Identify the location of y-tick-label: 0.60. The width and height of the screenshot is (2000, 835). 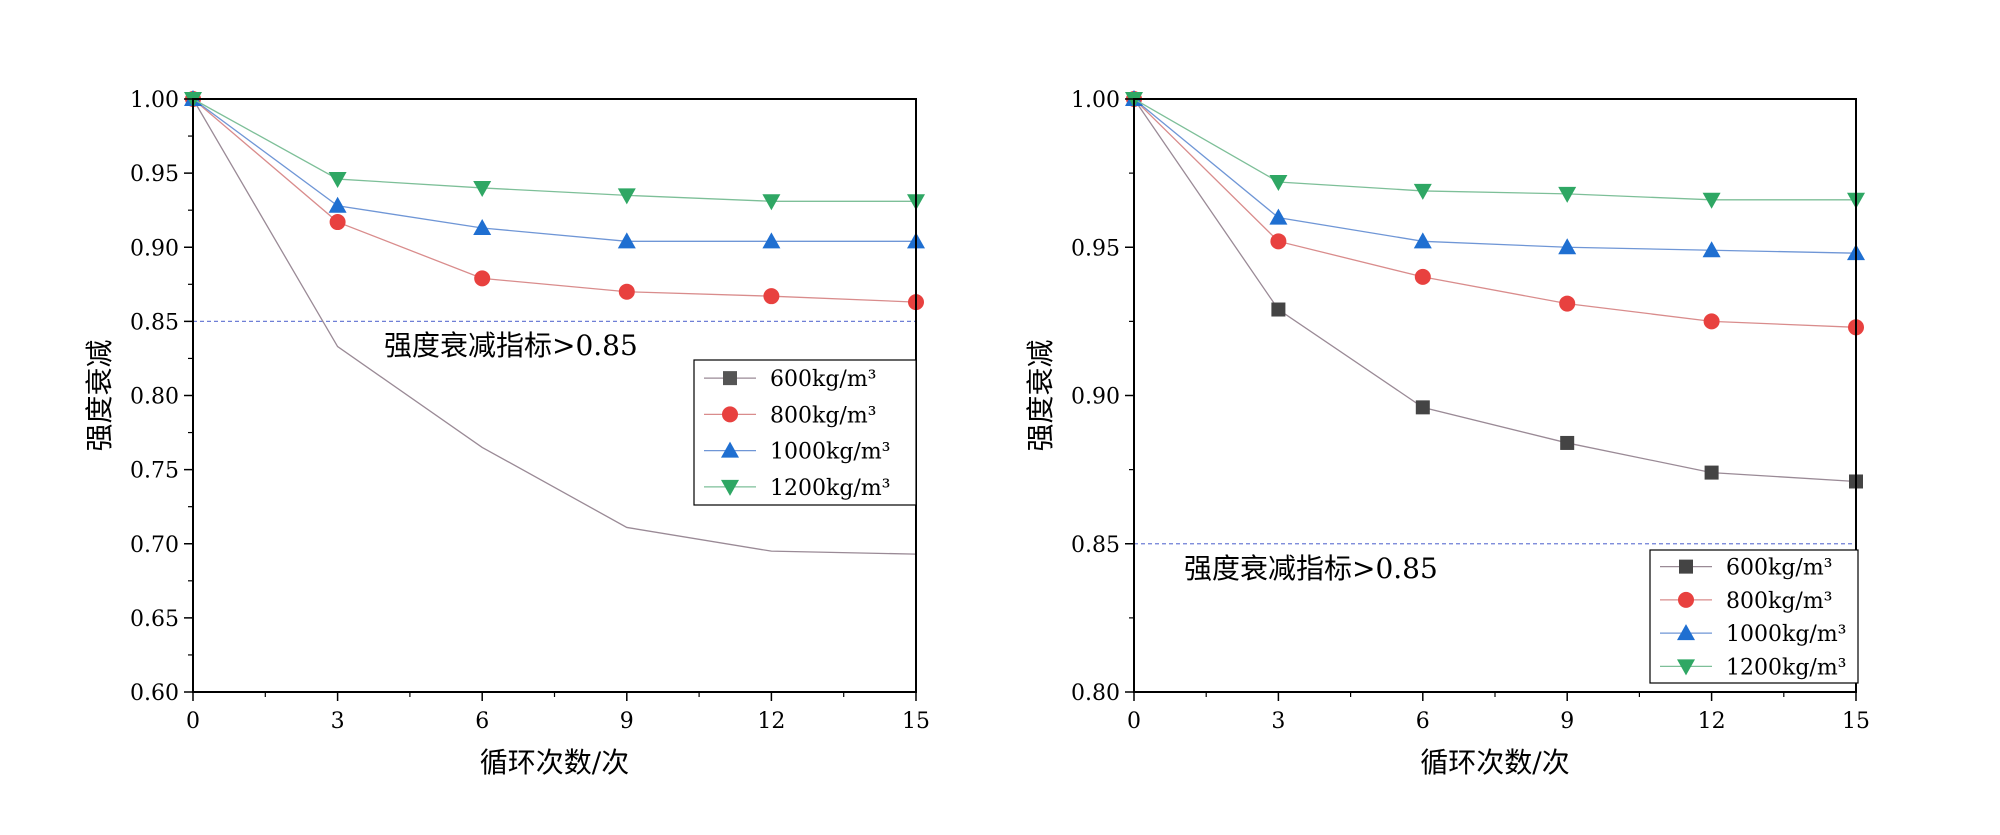
(154, 693).